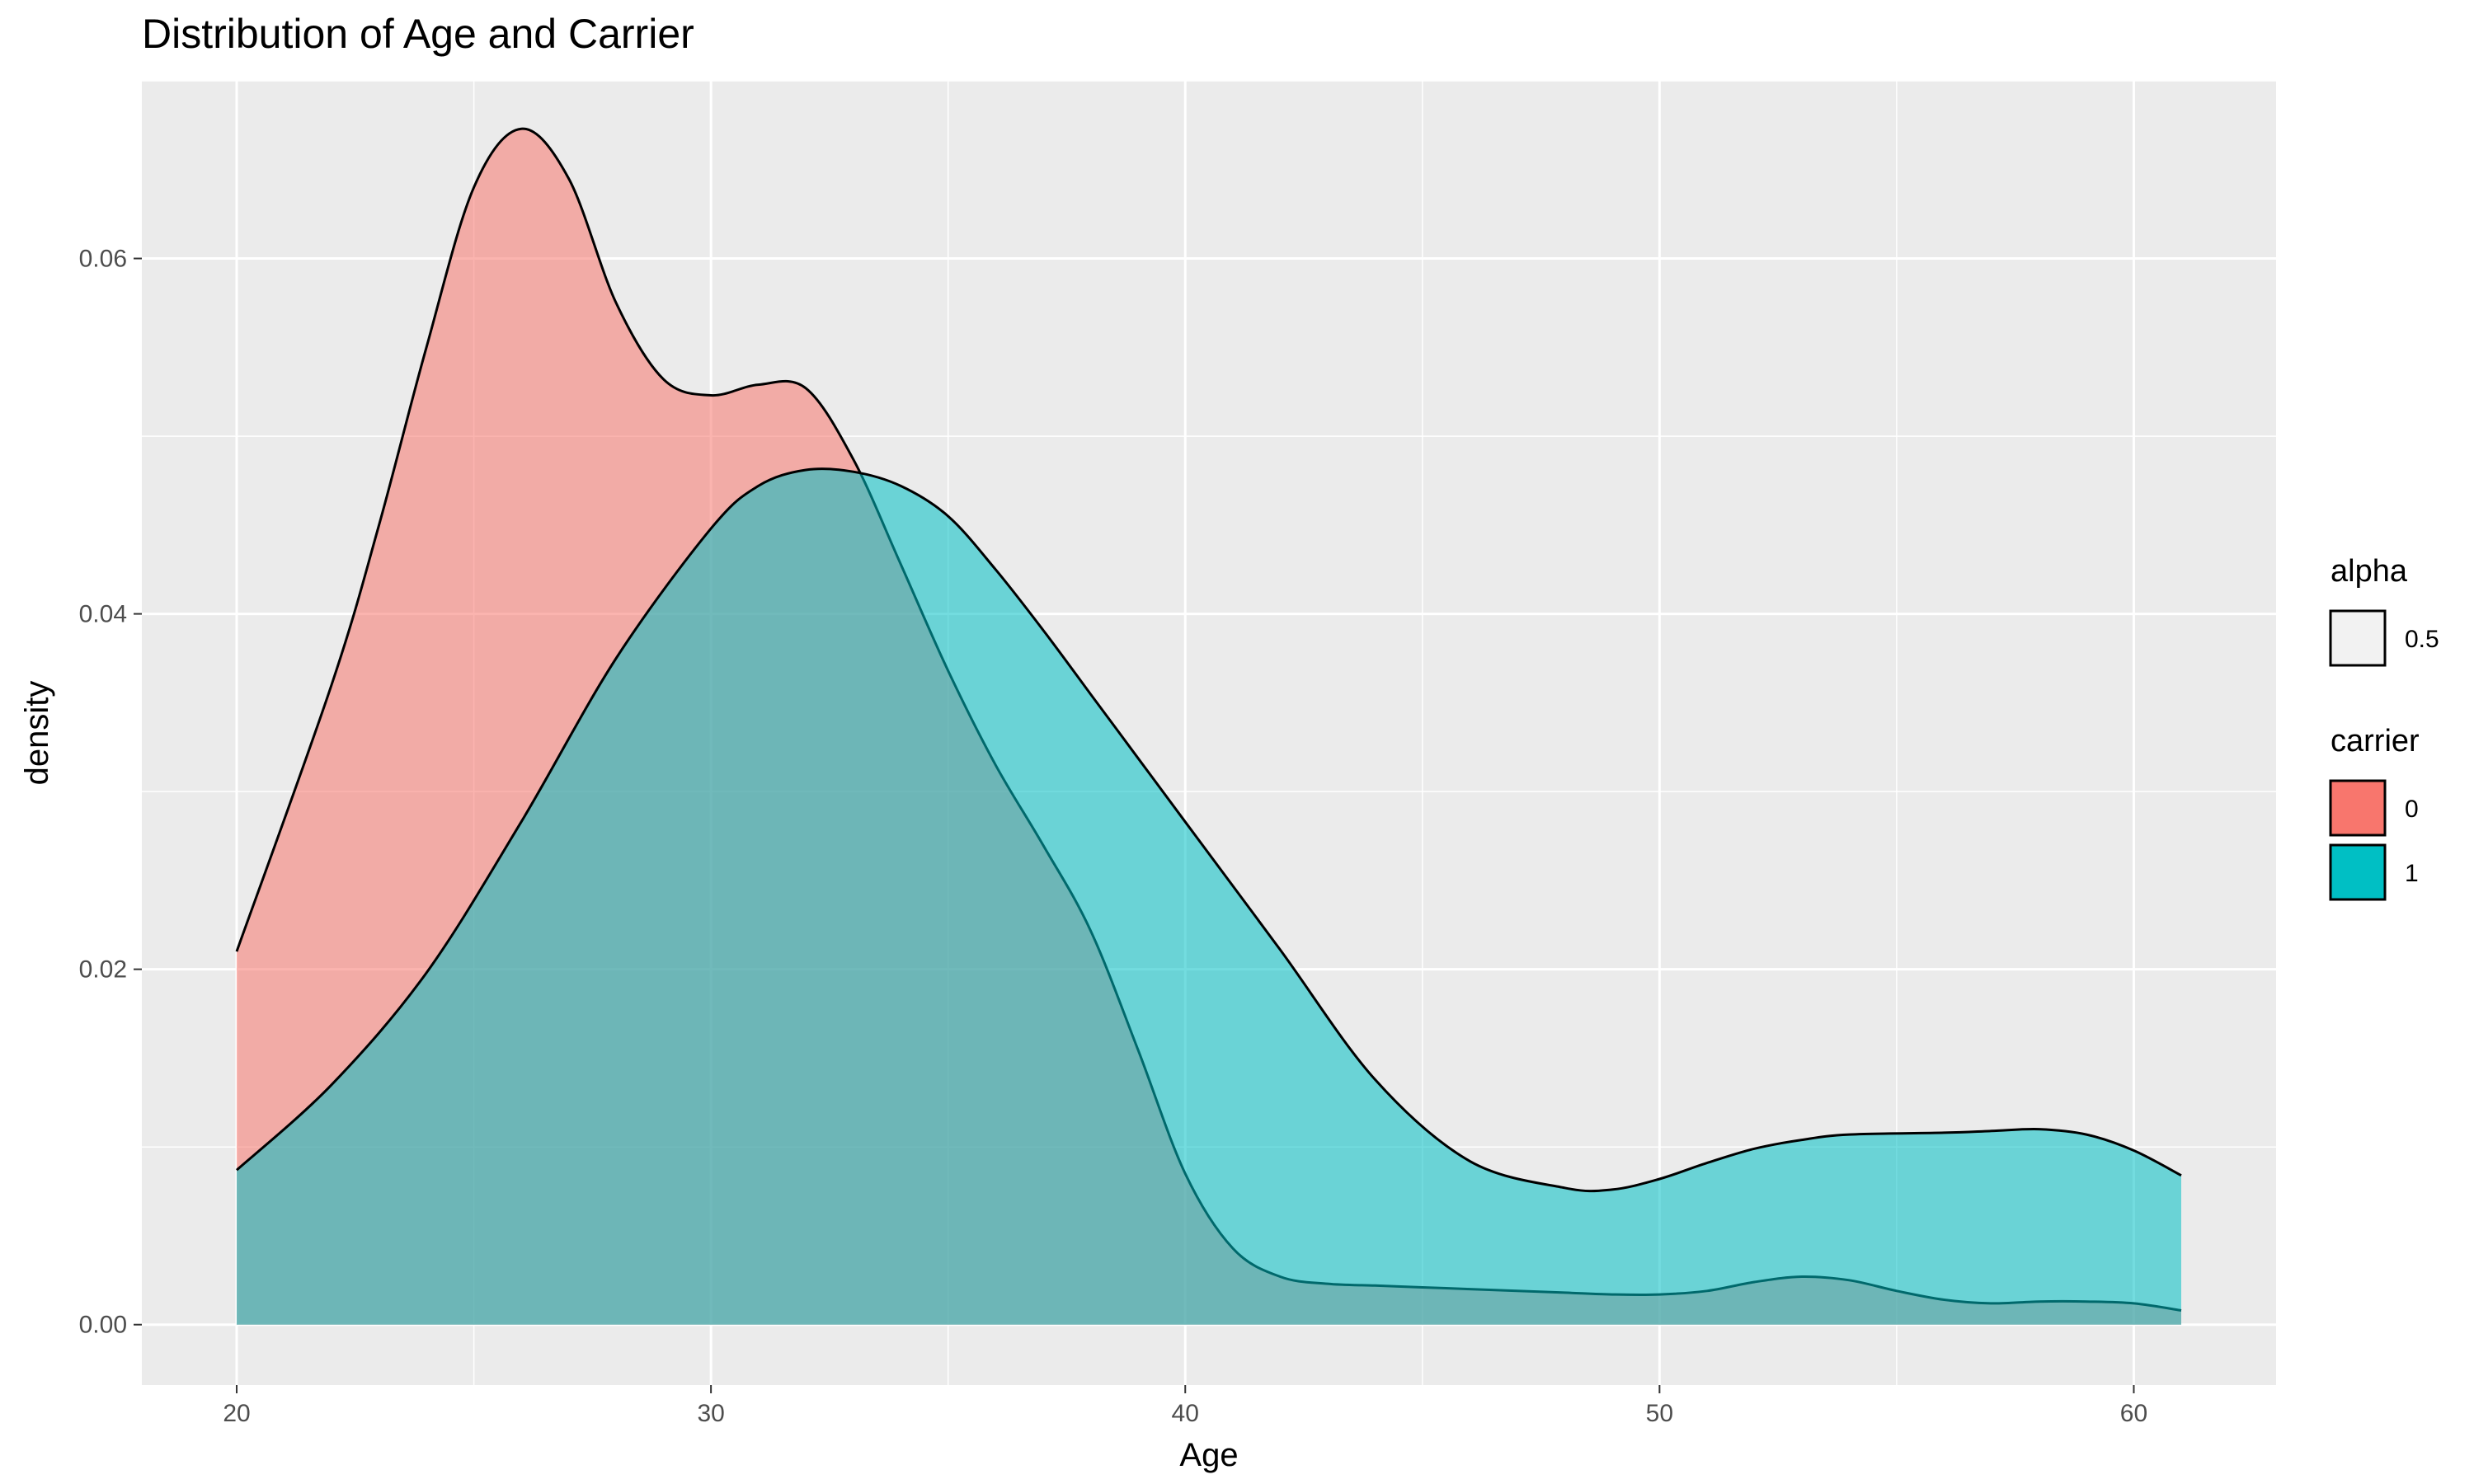 The height and width of the screenshot is (1484, 2474). What do you see at coordinates (103, 614) in the screenshot?
I see `y-tick-label: 0.04` at bounding box center [103, 614].